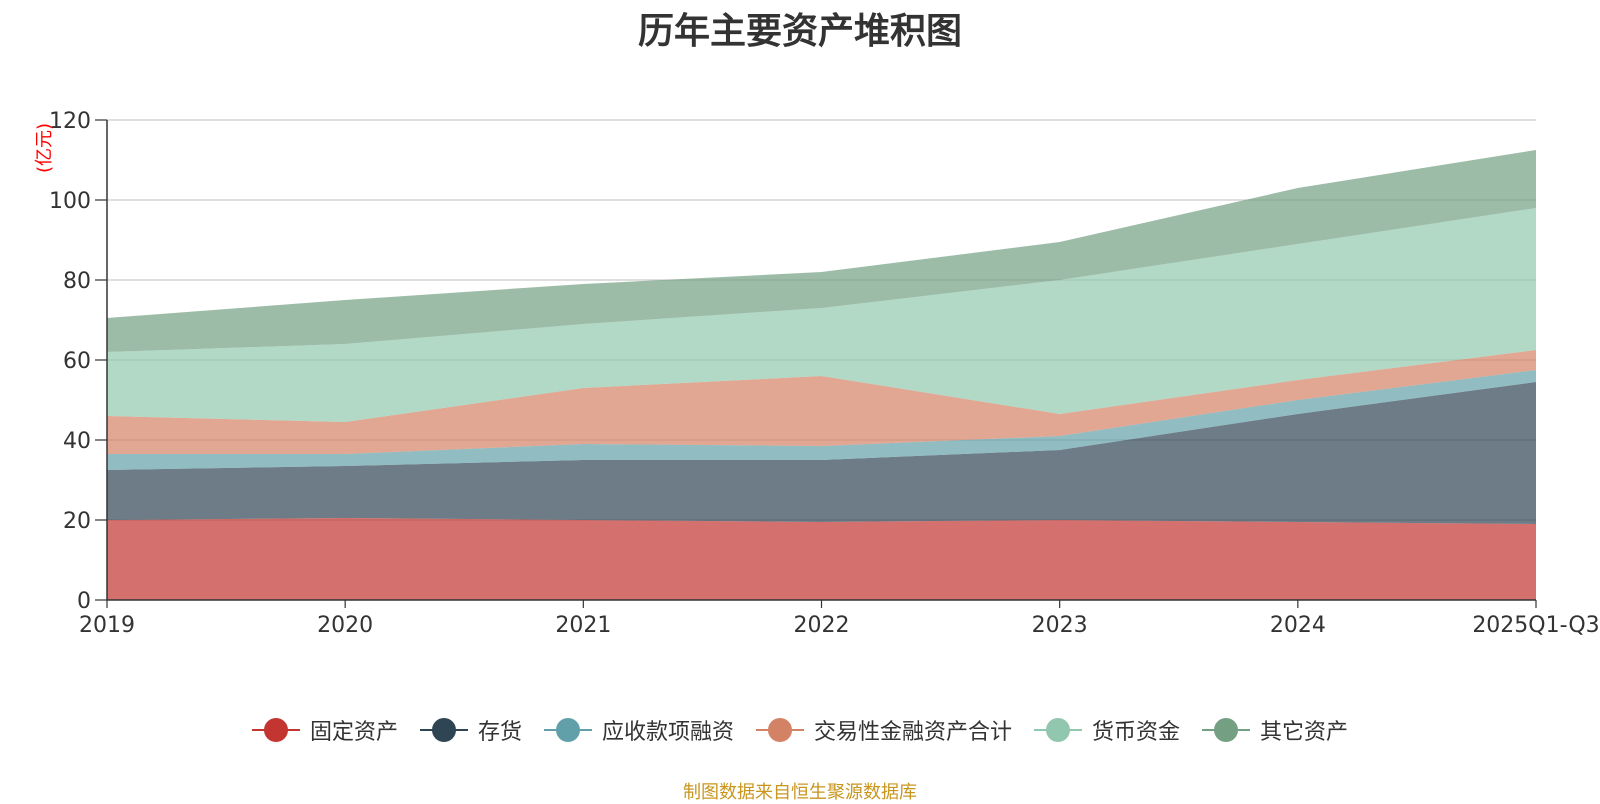 The width and height of the screenshot is (1600, 804). I want to click on legend-label: 货币资金, so click(1136, 732).